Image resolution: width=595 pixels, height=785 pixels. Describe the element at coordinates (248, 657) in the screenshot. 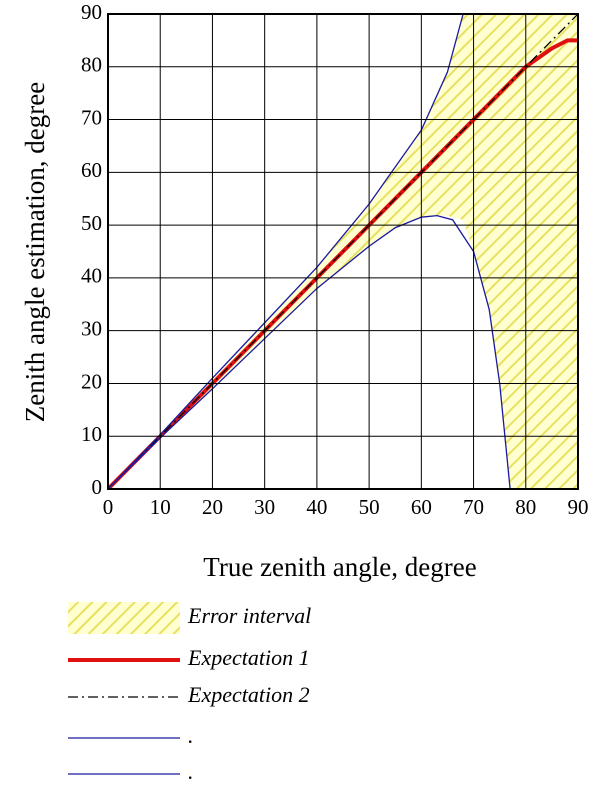

I see `legend-label: Expectation 1` at that location.